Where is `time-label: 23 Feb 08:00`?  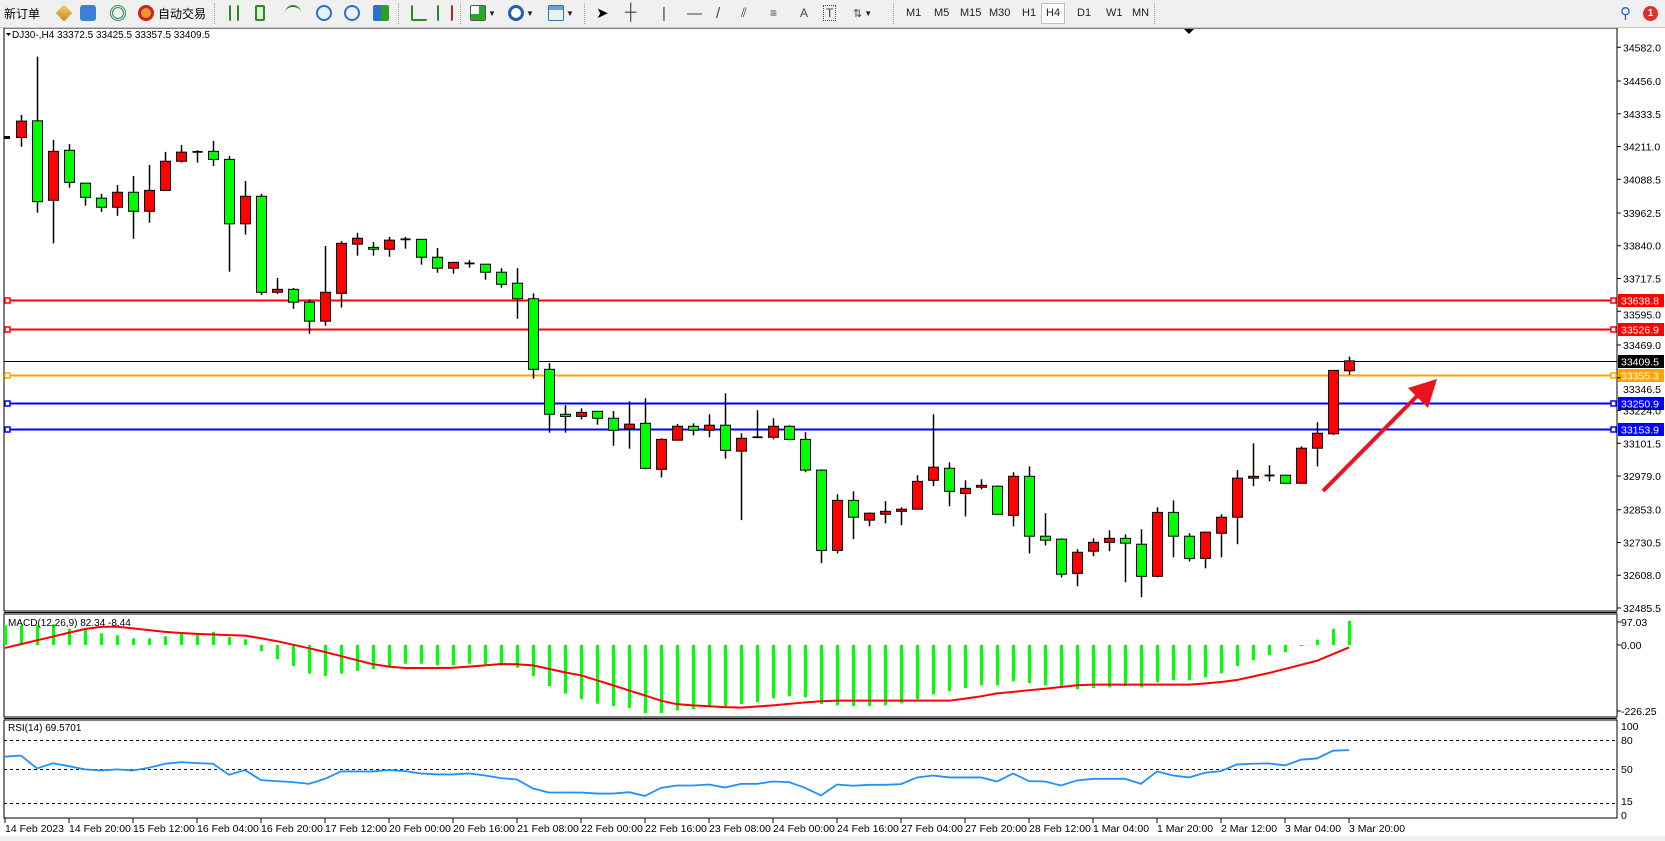 time-label: 23 Feb 08:00 is located at coordinates (740, 829).